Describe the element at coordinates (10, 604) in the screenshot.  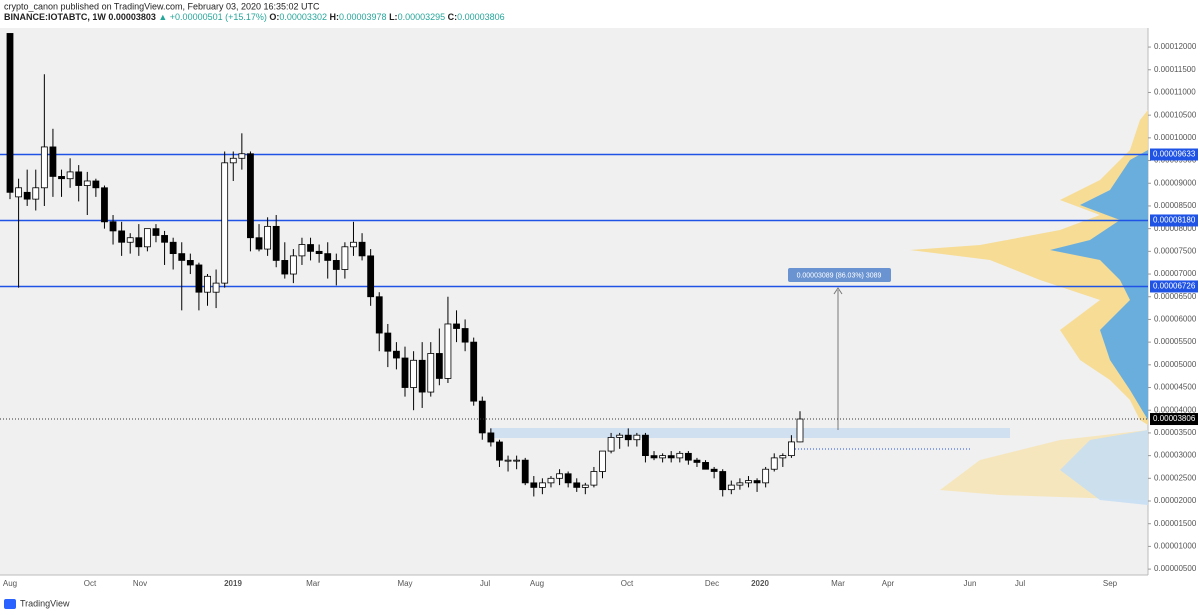
I see `logo-icon` at that location.